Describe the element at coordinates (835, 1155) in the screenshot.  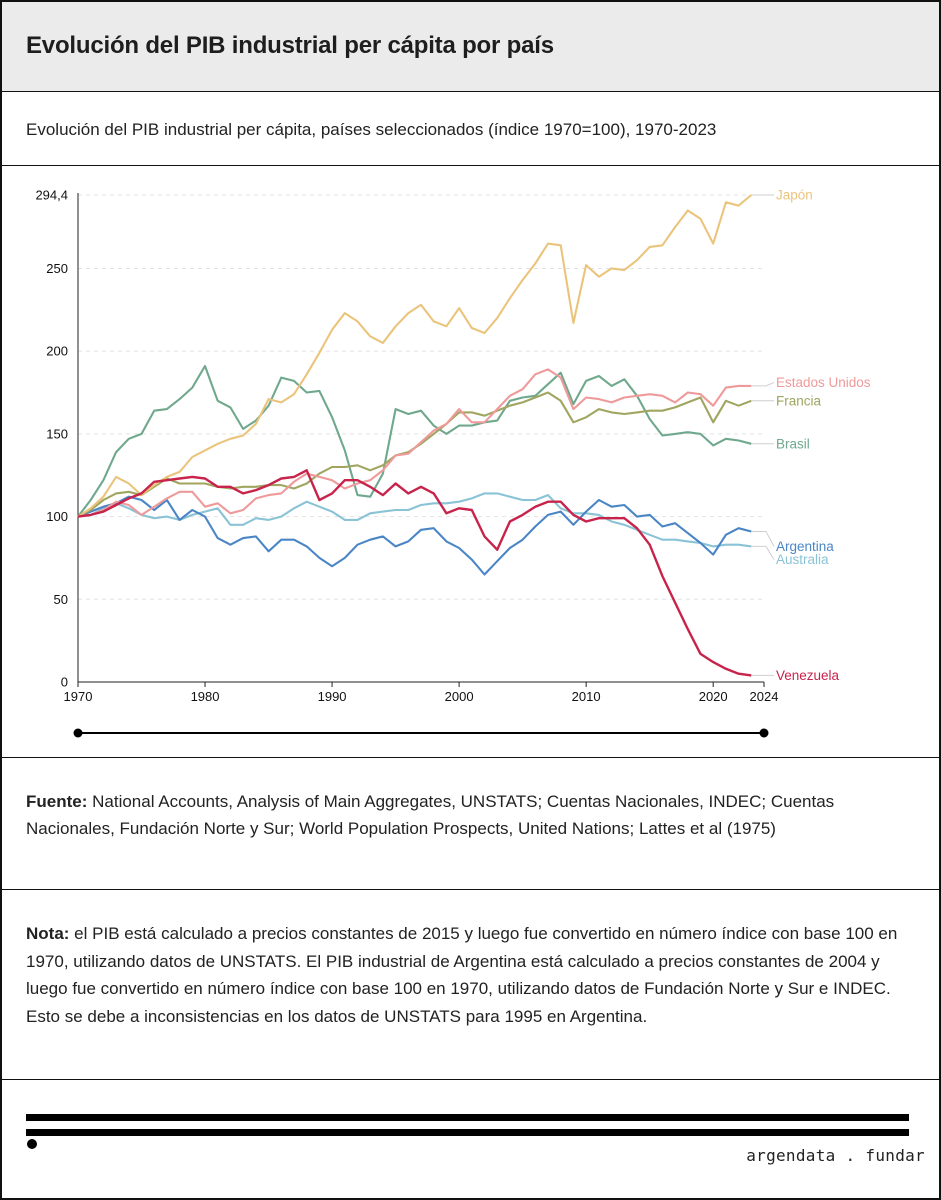
I see `brand-logo-text: argendata . fundar` at that location.